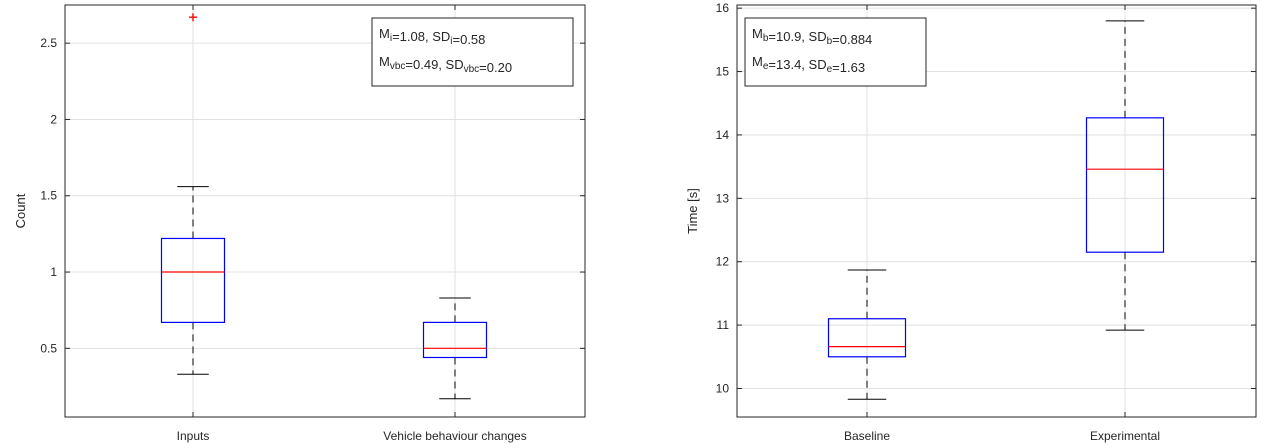  Describe the element at coordinates (48, 196) in the screenshot. I see `y-tick-label: 1.5` at that location.